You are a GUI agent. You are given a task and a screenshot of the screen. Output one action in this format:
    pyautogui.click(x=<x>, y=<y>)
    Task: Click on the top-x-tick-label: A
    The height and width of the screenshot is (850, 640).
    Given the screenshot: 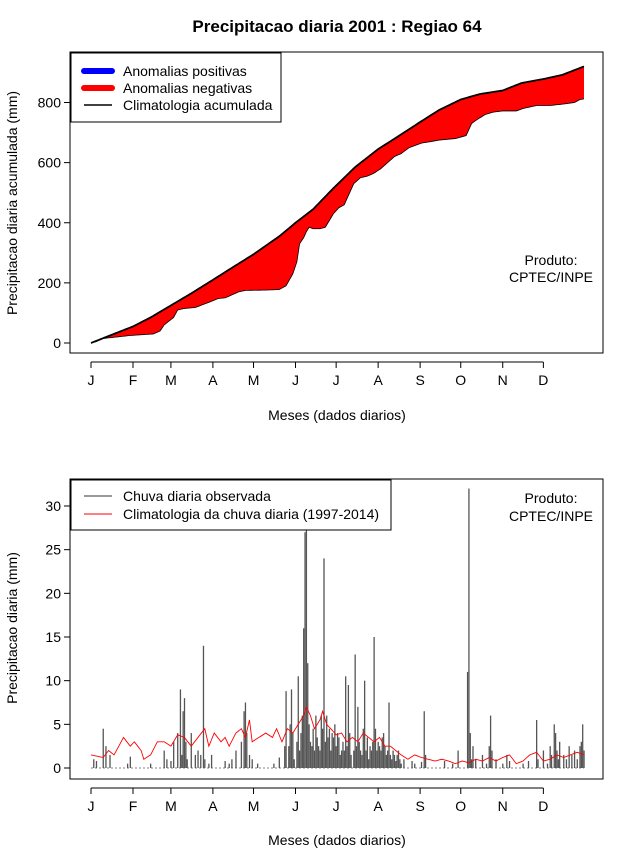 What is the action you would take?
    pyautogui.click(x=213, y=380)
    